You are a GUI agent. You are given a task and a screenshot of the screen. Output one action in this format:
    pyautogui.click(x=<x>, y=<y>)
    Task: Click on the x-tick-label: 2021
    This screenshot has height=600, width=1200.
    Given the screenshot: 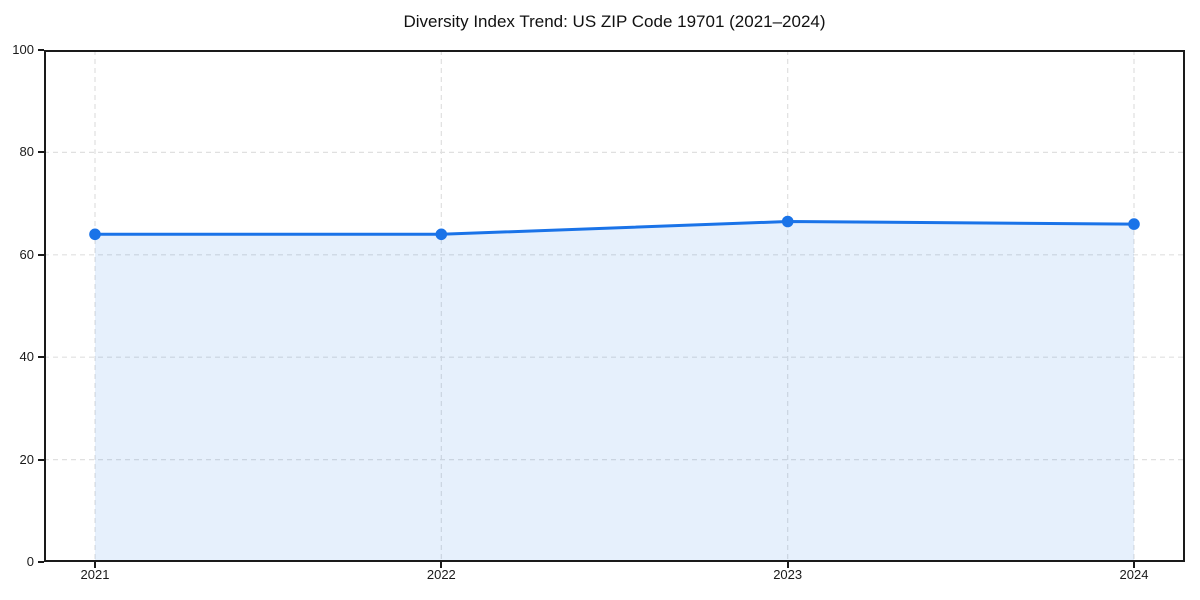 What is the action you would take?
    pyautogui.click(x=95, y=574)
    